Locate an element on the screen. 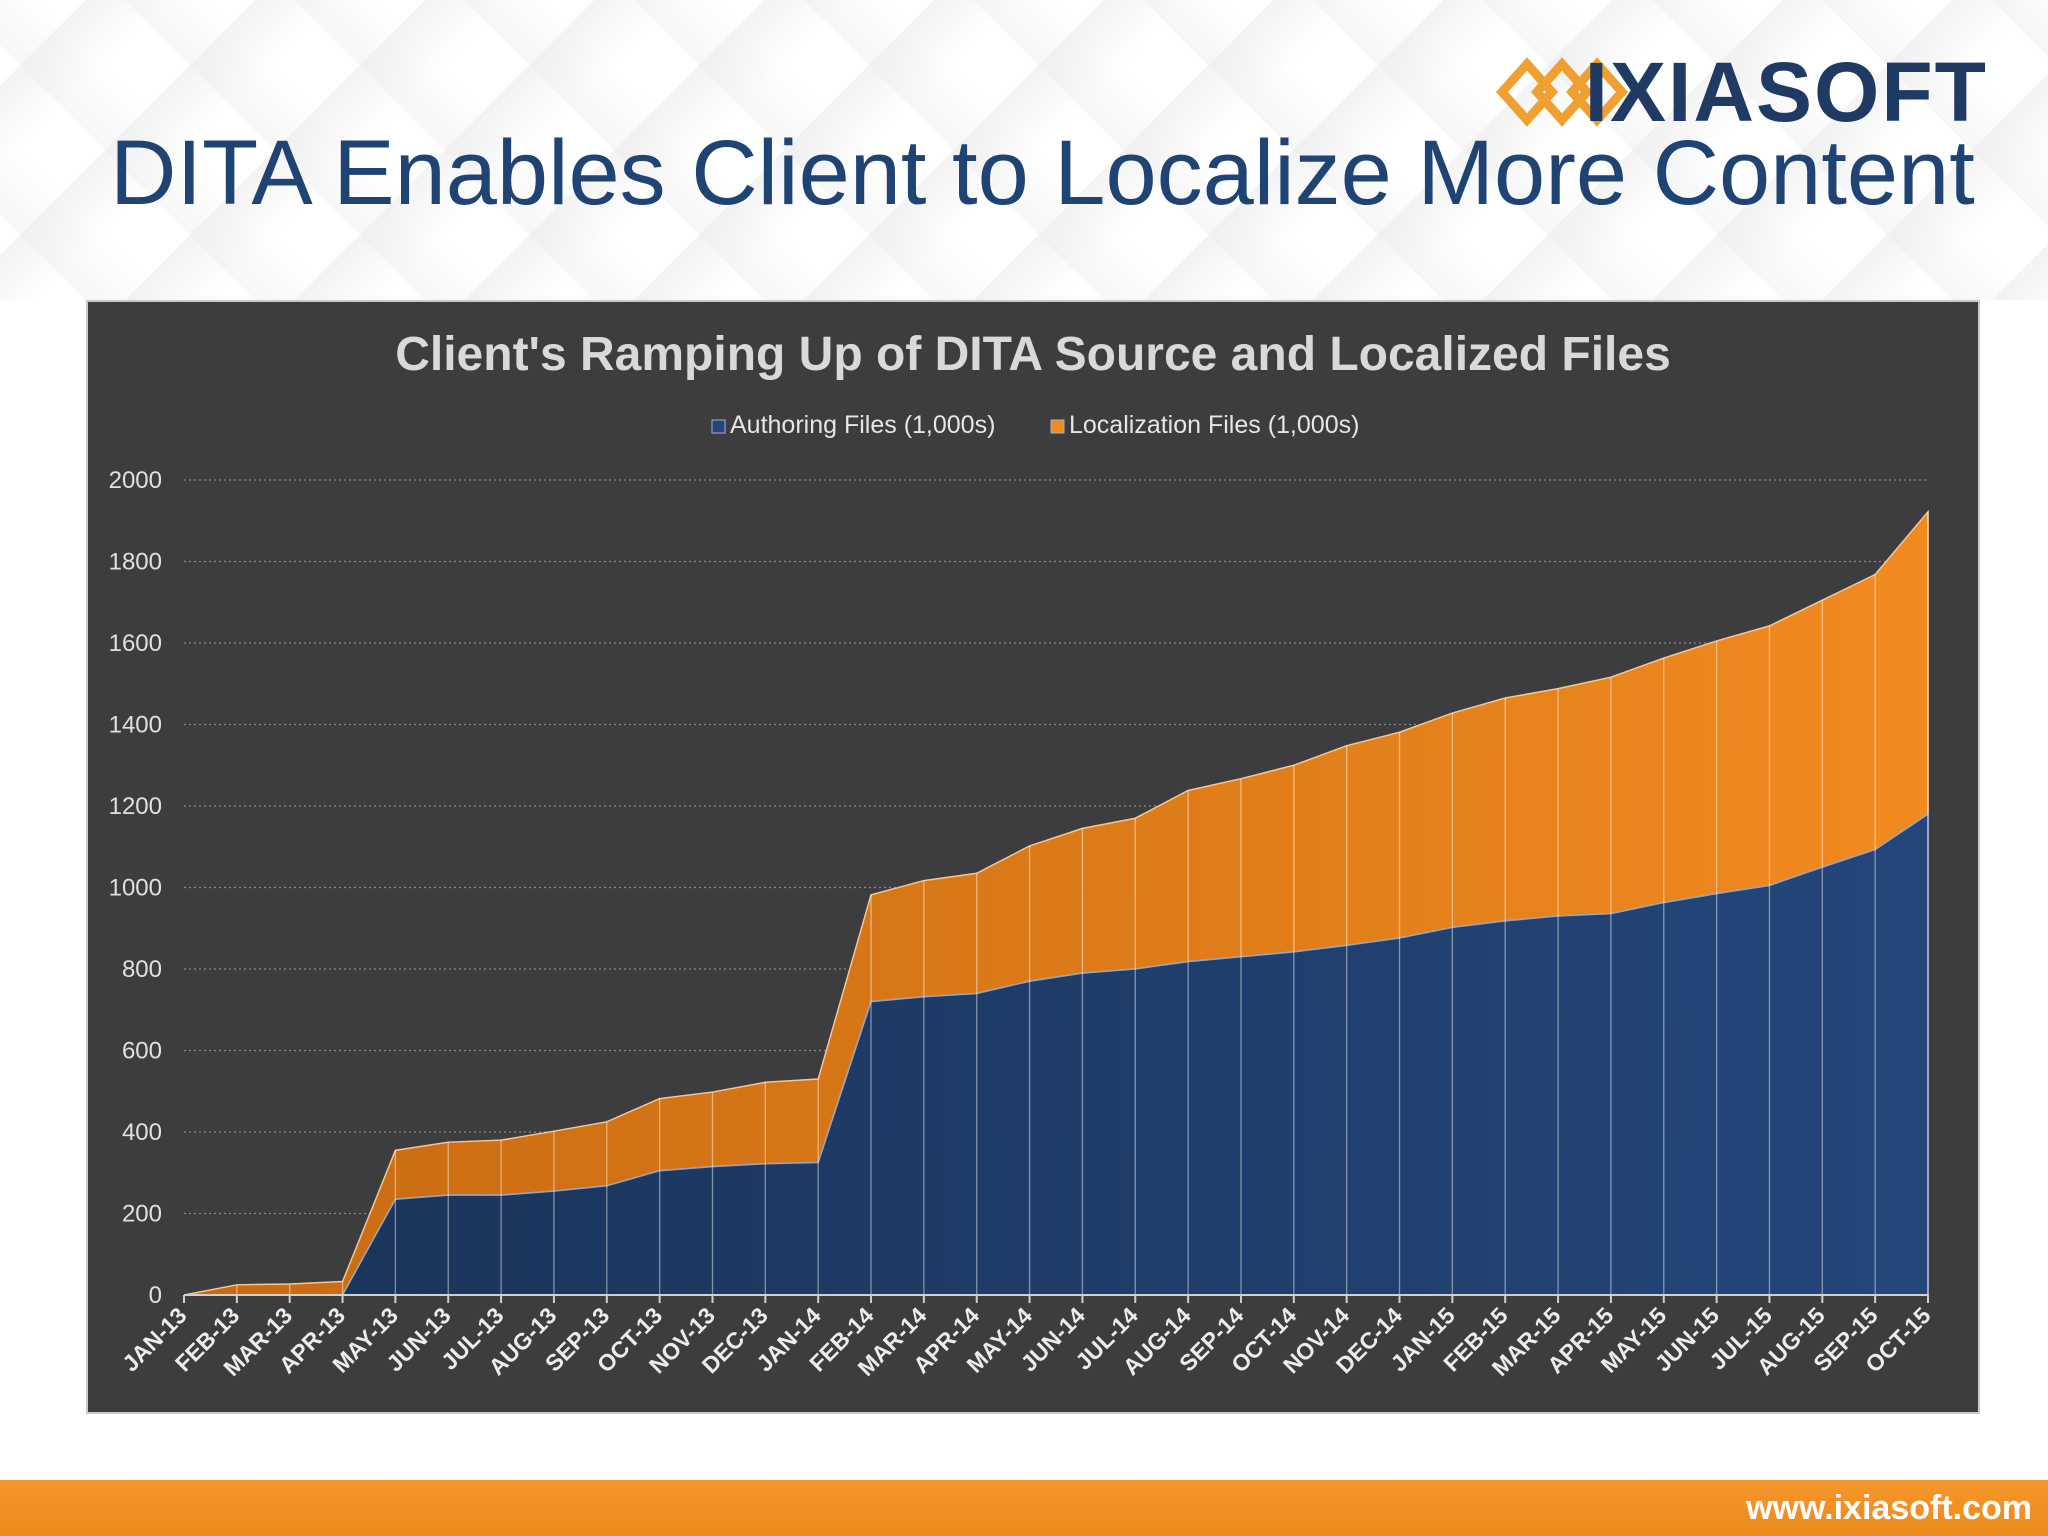 This screenshot has height=1536, width=2048. y-tick-label: 400 is located at coordinates (142, 1132).